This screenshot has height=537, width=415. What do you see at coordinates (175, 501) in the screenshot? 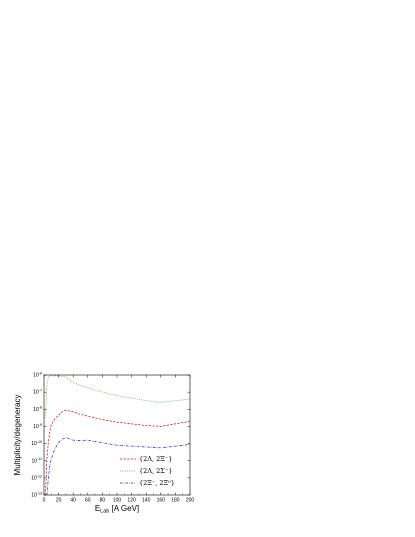
I see `x-tick-label: 180` at bounding box center [175, 501].